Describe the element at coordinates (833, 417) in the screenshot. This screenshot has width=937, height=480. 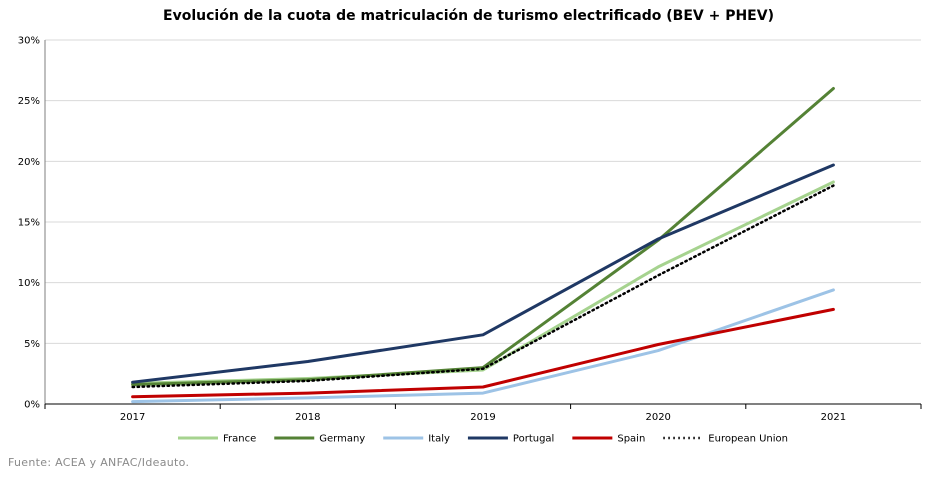
I see `x-tick-label: 2021` at that location.